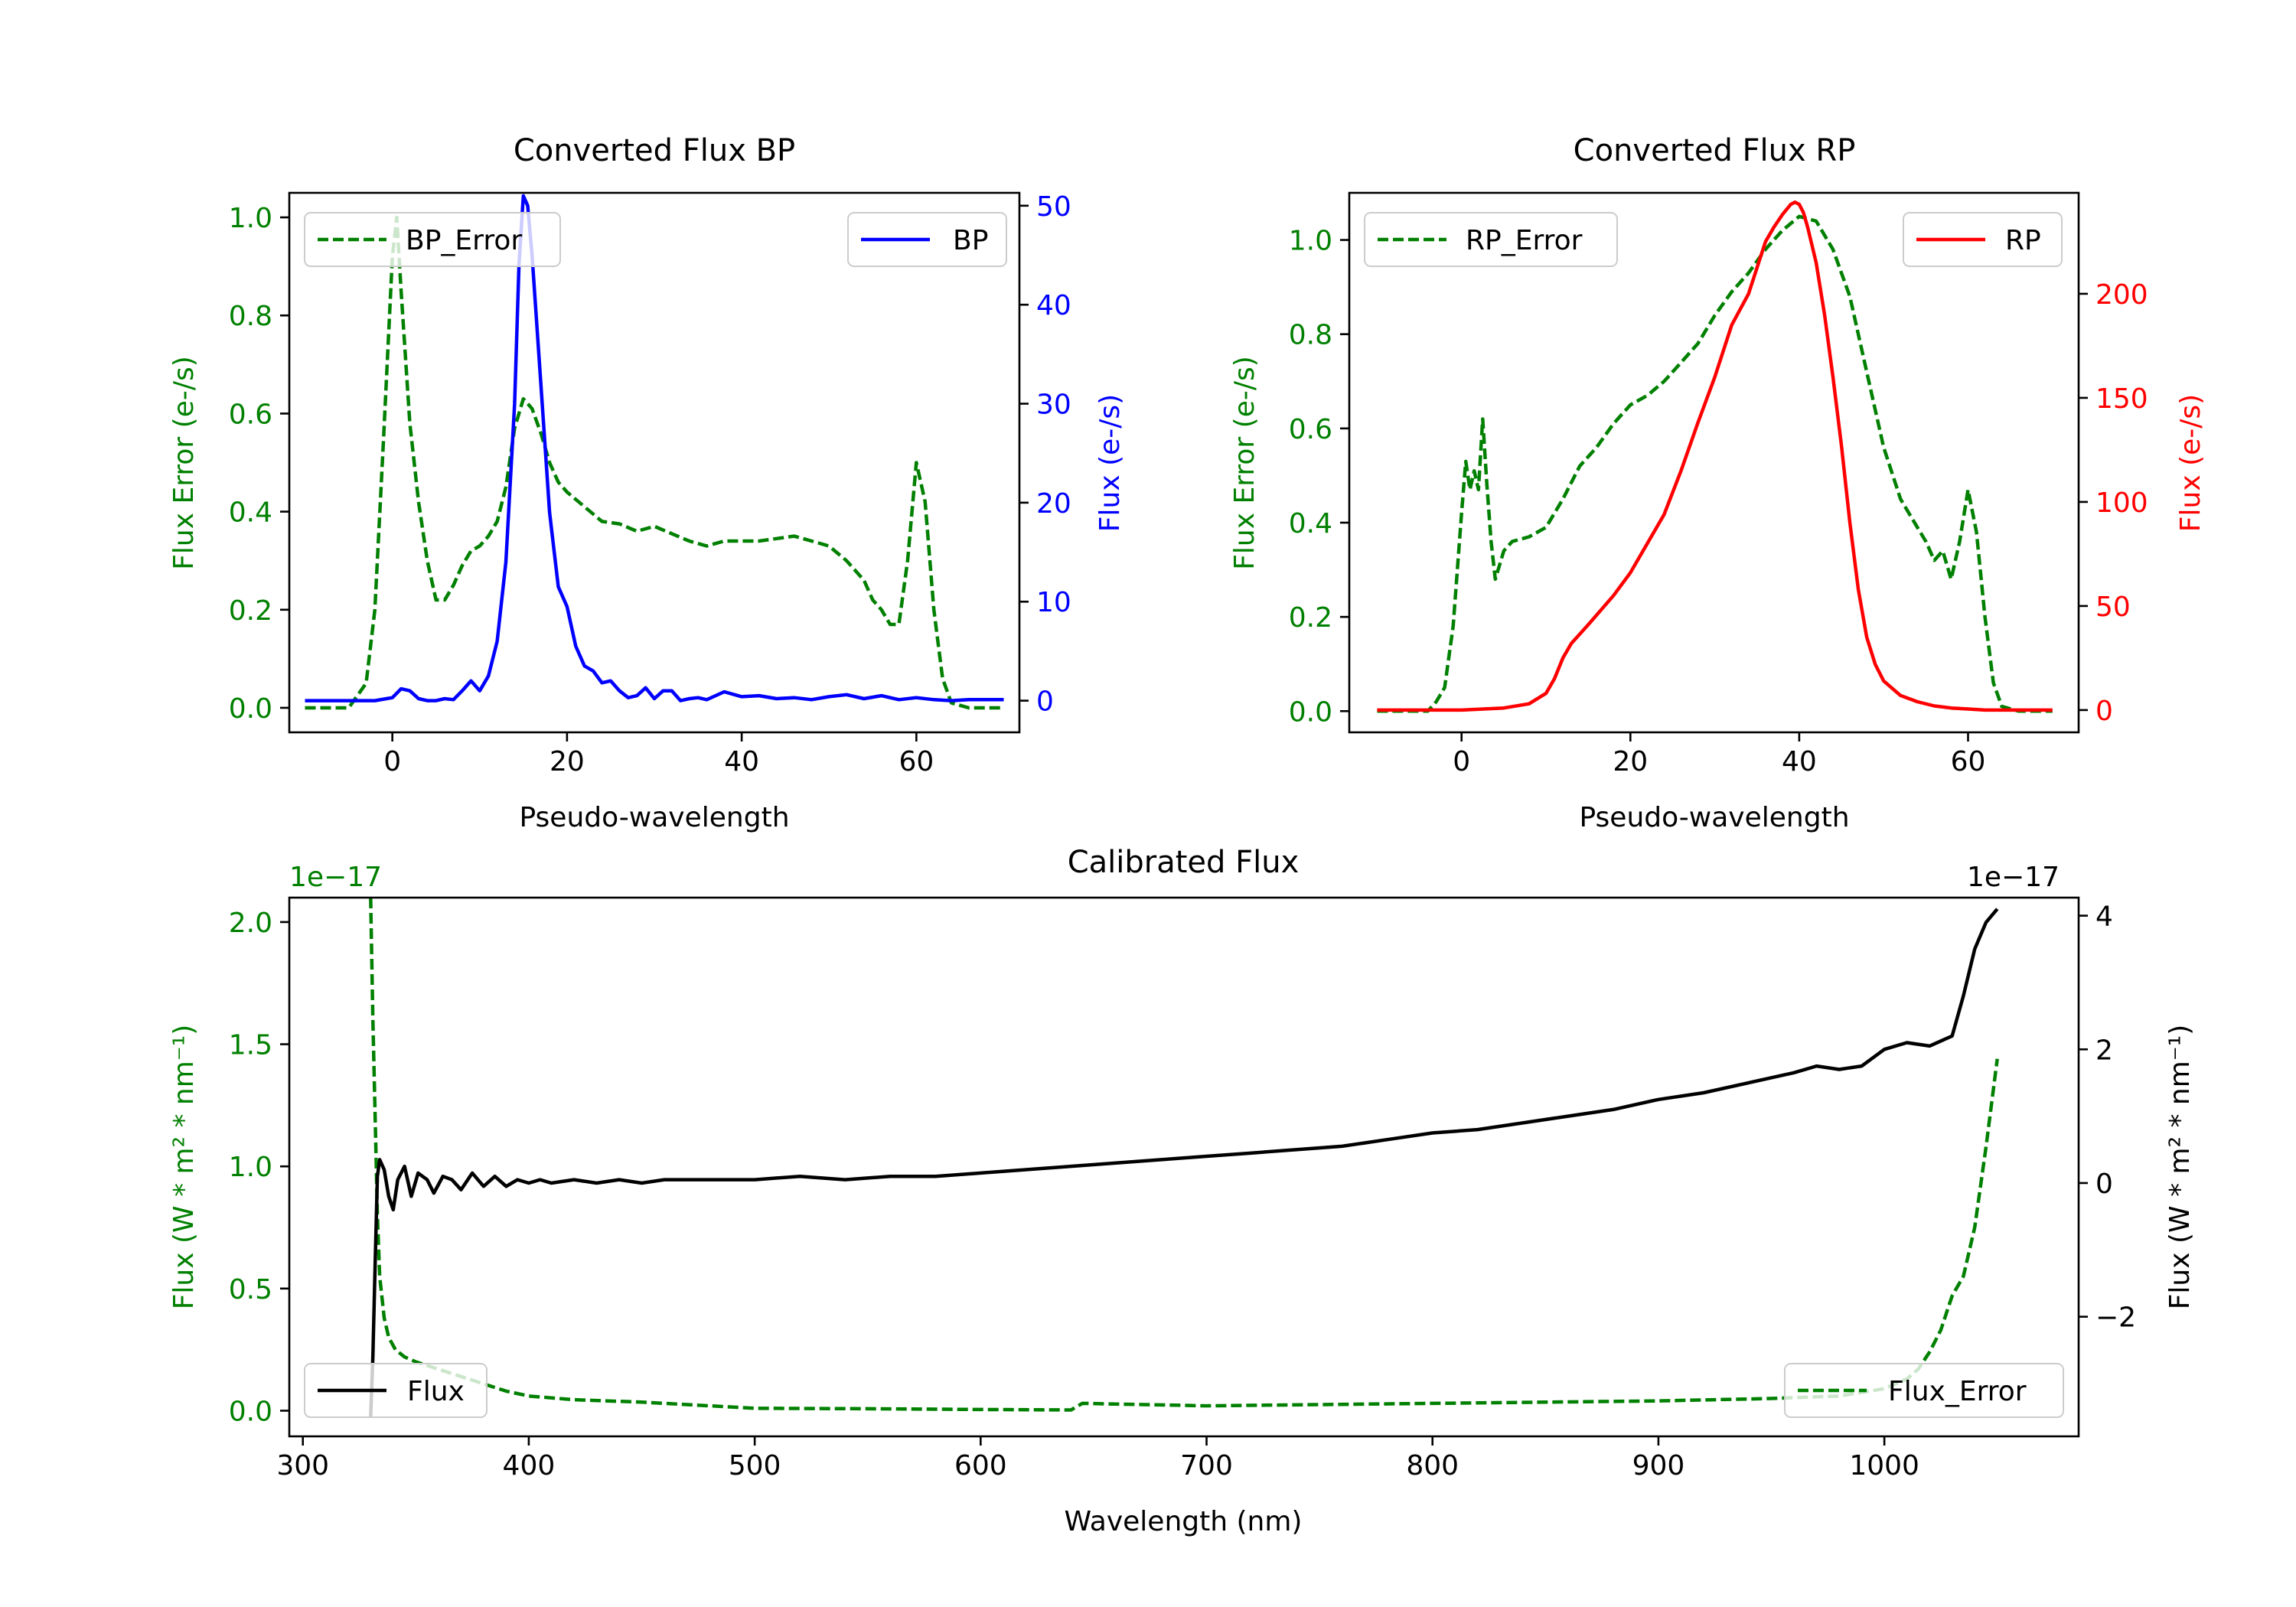  What do you see at coordinates (1524, 240) in the screenshot?
I see `rp-legend-left-label: RP_Error` at bounding box center [1524, 240].